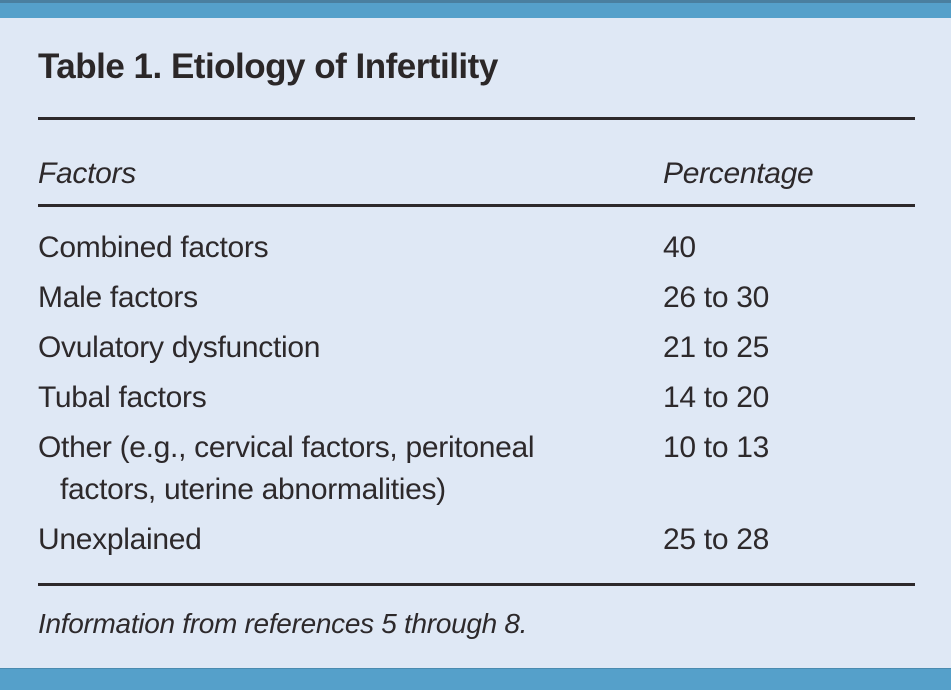 The height and width of the screenshot is (690, 951). What do you see at coordinates (738, 173) in the screenshot?
I see `column-header-percentage: Percentage` at bounding box center [738, 173].